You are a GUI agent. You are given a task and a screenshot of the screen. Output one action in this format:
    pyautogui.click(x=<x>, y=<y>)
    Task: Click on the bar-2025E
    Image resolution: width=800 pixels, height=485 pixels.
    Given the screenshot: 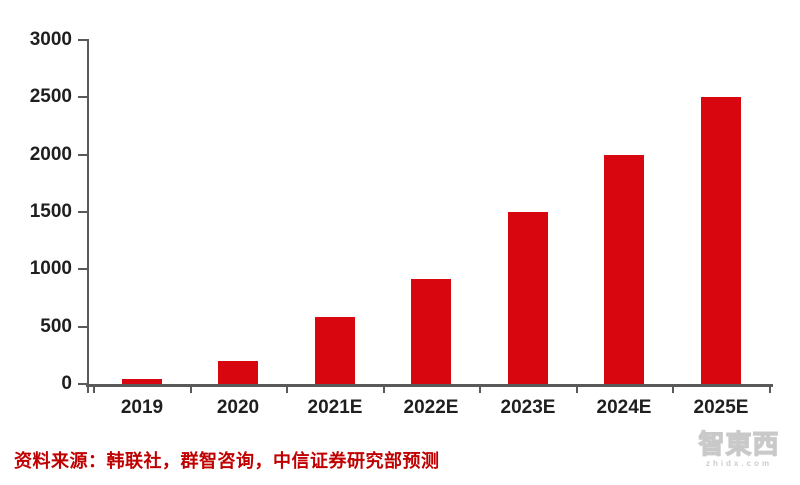 What is the action you would take?
    pyautogui.click(x=721, y=240)
    